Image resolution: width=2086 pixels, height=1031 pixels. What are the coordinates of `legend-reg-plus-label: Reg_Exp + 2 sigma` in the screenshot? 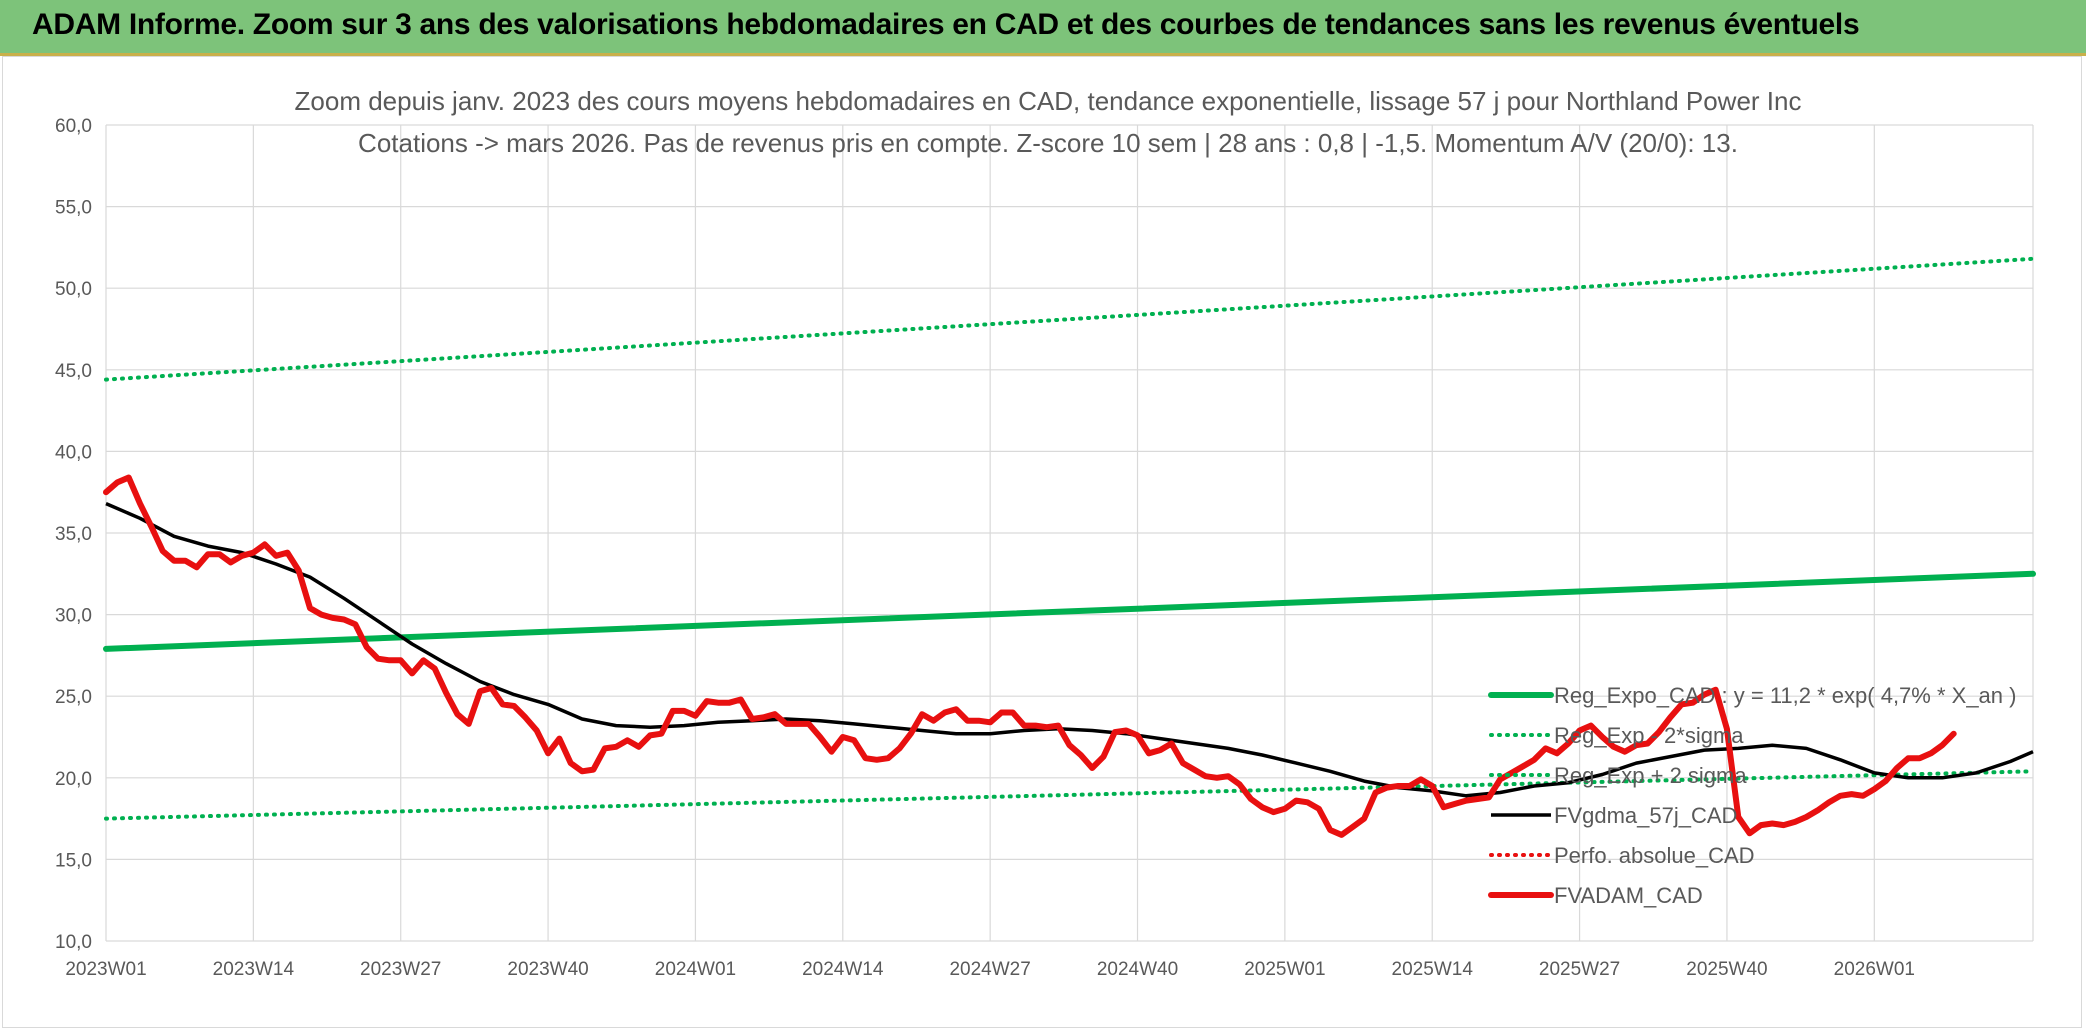 It's located at (1650, 775).